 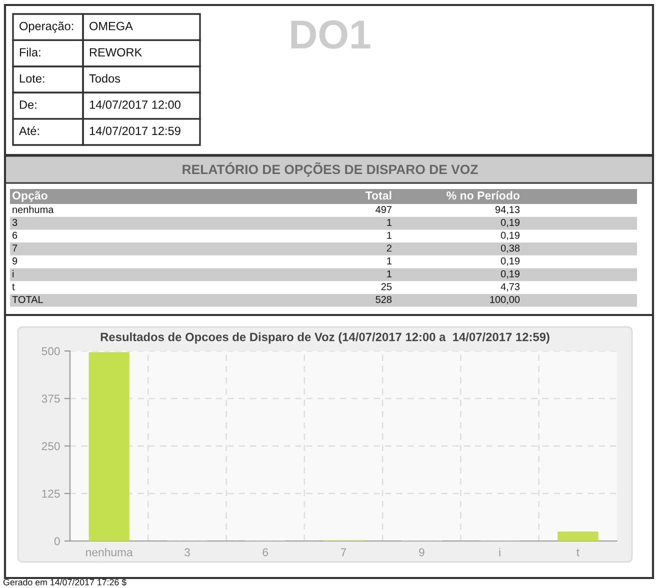 I want to click on text: Até:, so click(x=29, y=131).